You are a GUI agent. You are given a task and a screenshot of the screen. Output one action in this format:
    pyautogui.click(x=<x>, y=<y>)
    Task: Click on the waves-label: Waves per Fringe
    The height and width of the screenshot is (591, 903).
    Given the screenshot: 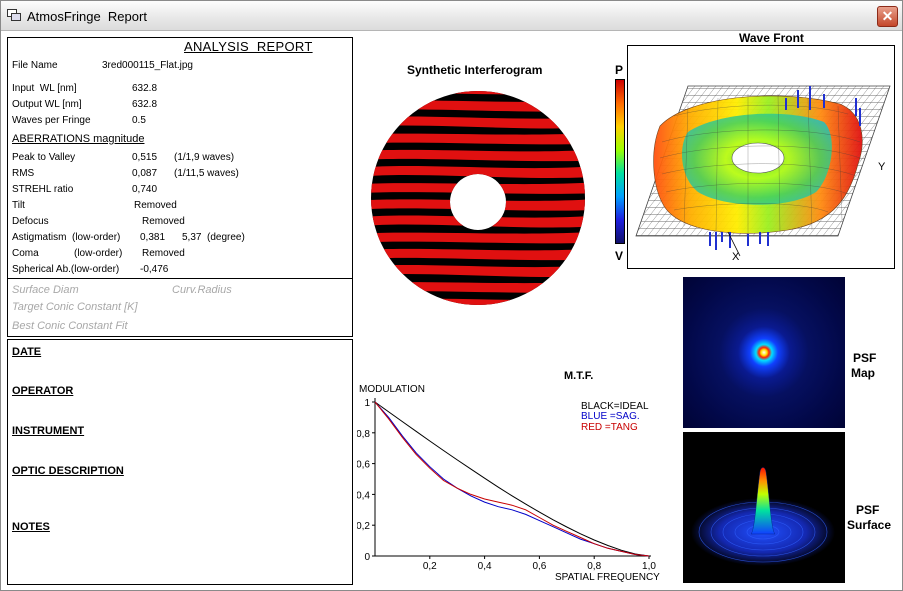 What is the action you would take?
    pyautogui.click(x=51, y=120)
    